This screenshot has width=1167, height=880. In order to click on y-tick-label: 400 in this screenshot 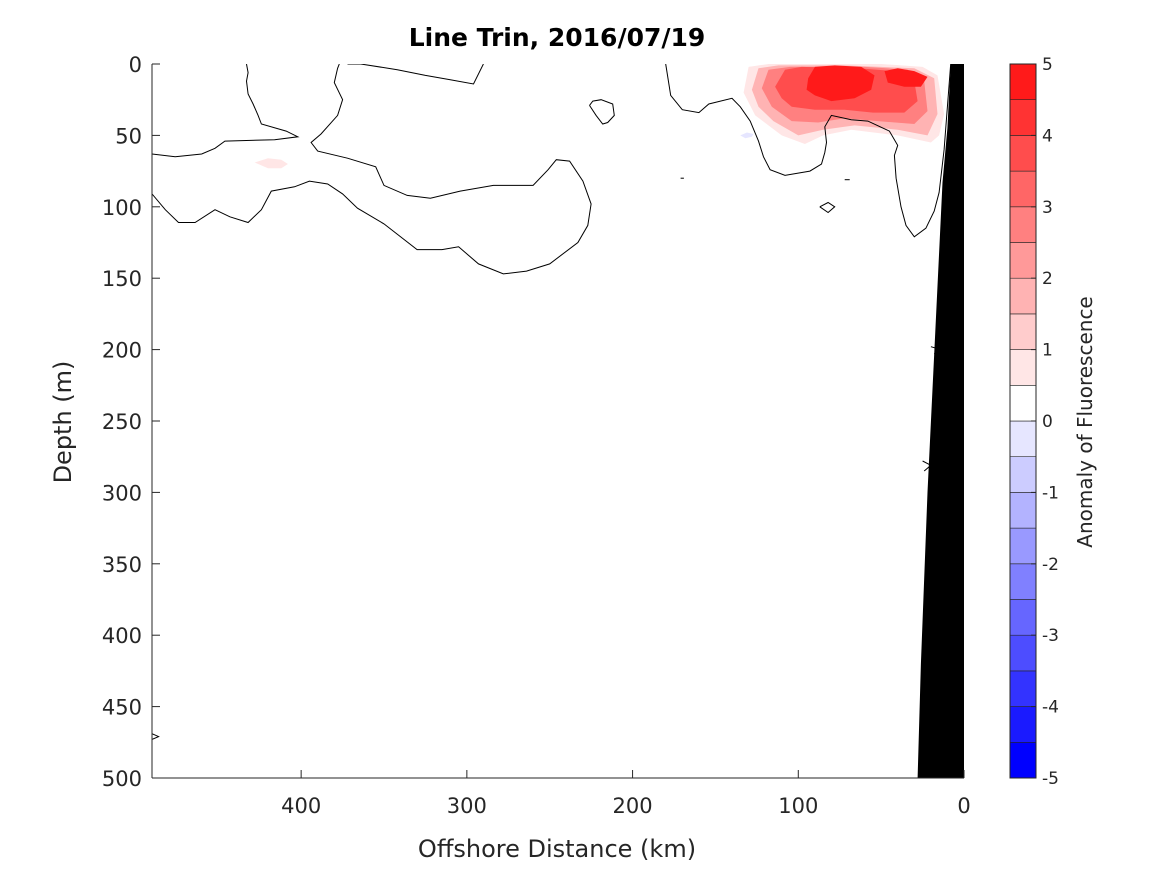, I will do `click(122, 636)`.